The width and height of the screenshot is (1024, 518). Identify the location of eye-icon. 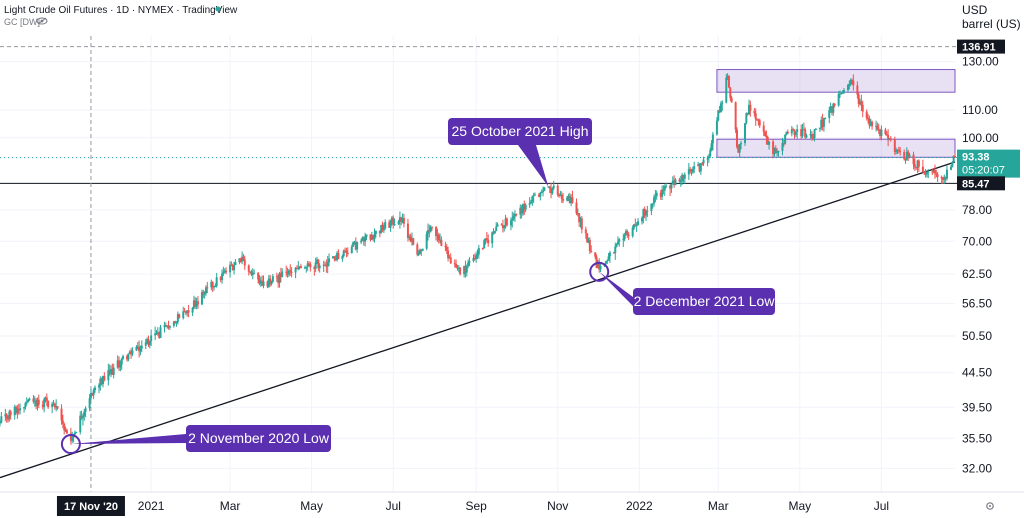
(42, 21).